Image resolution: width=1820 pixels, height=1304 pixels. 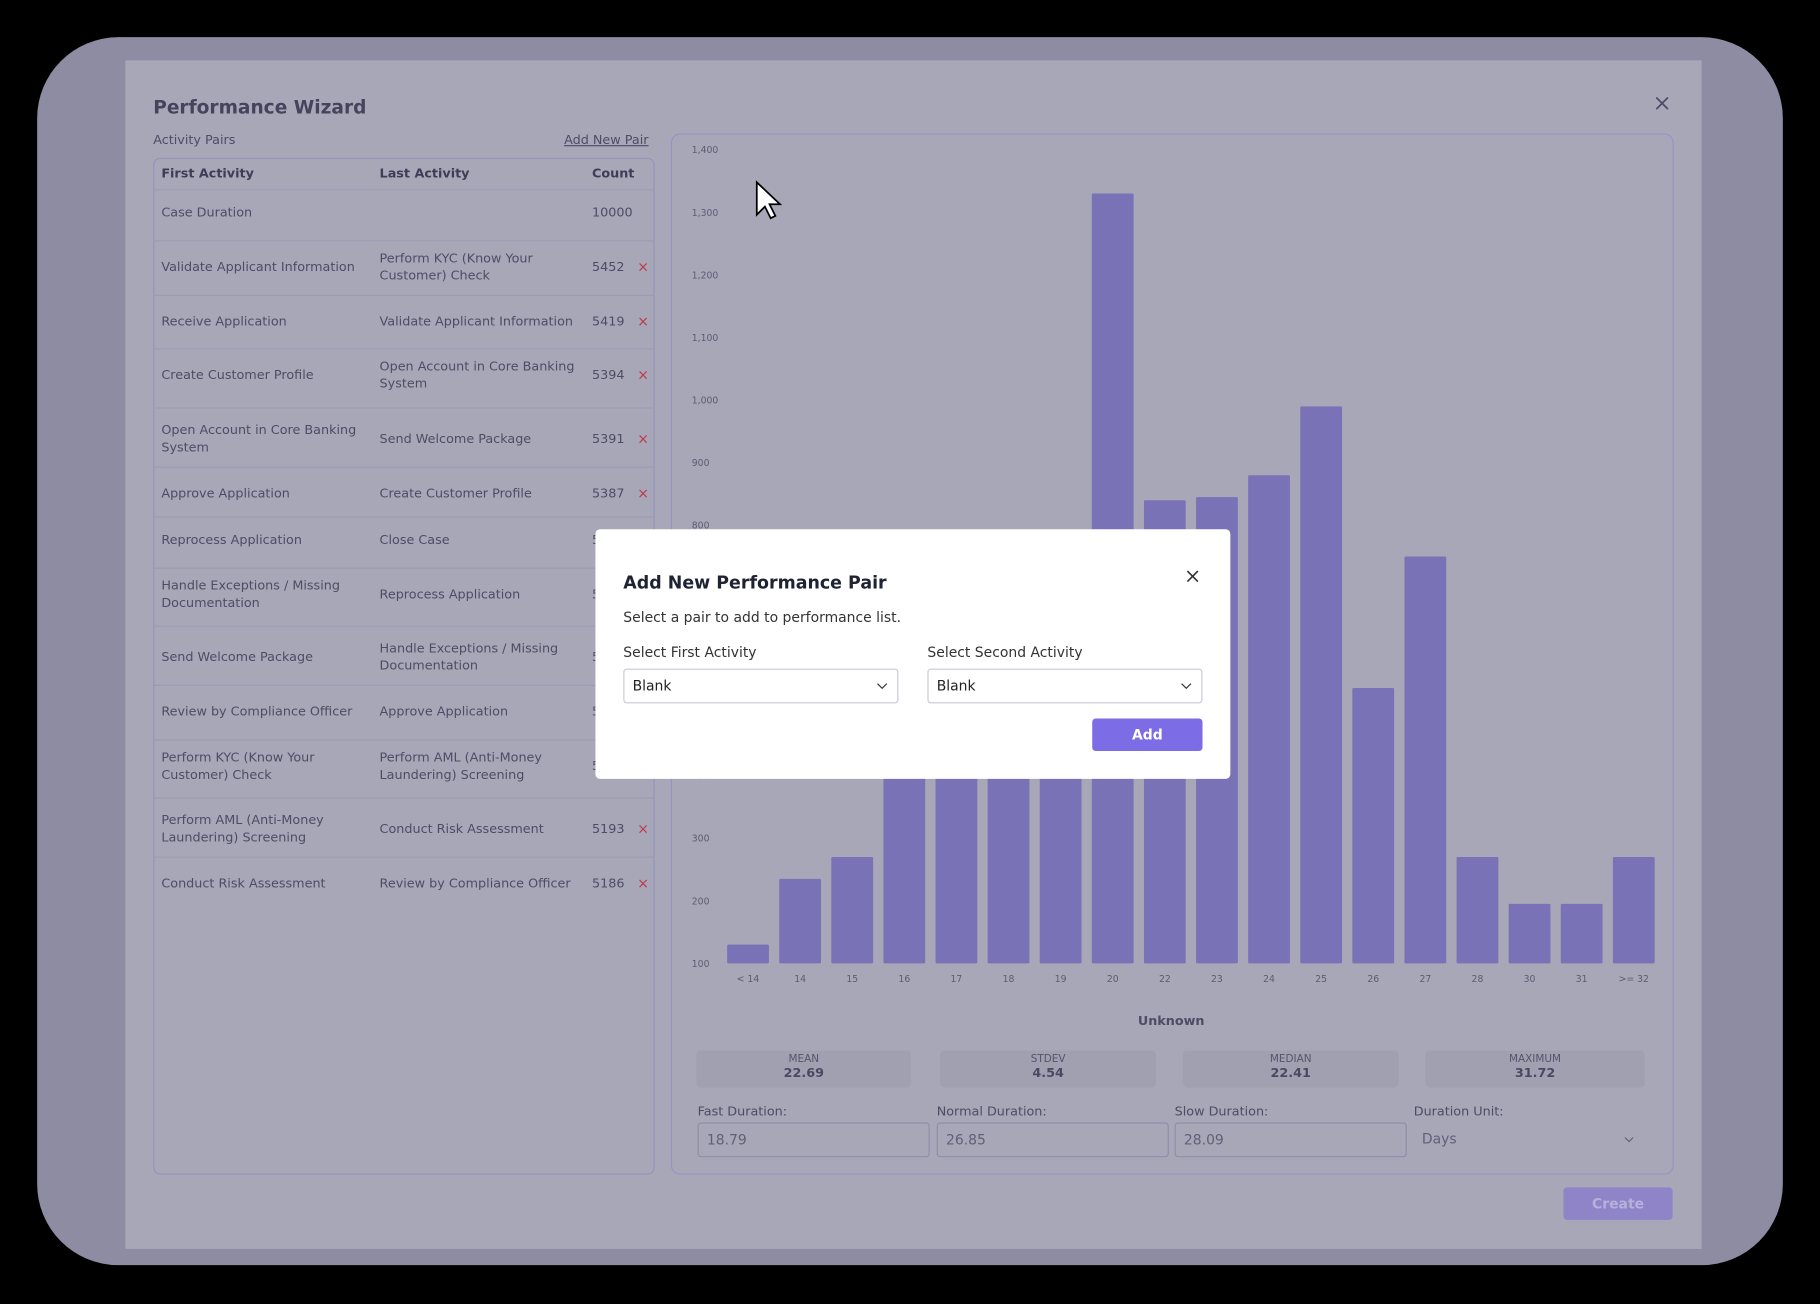 I want to click on column-header: Count, so click(x=613, y=173).